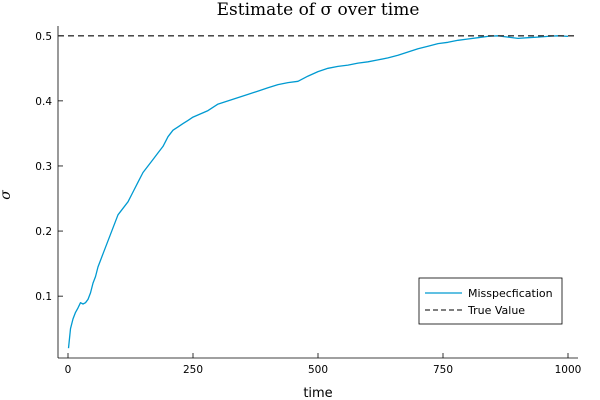 The height and width of the screenshot is (400, 600). Describe the element at coordinates (43, 102) in the screenshot. I see `y-tick-label: 0.4` at that location.